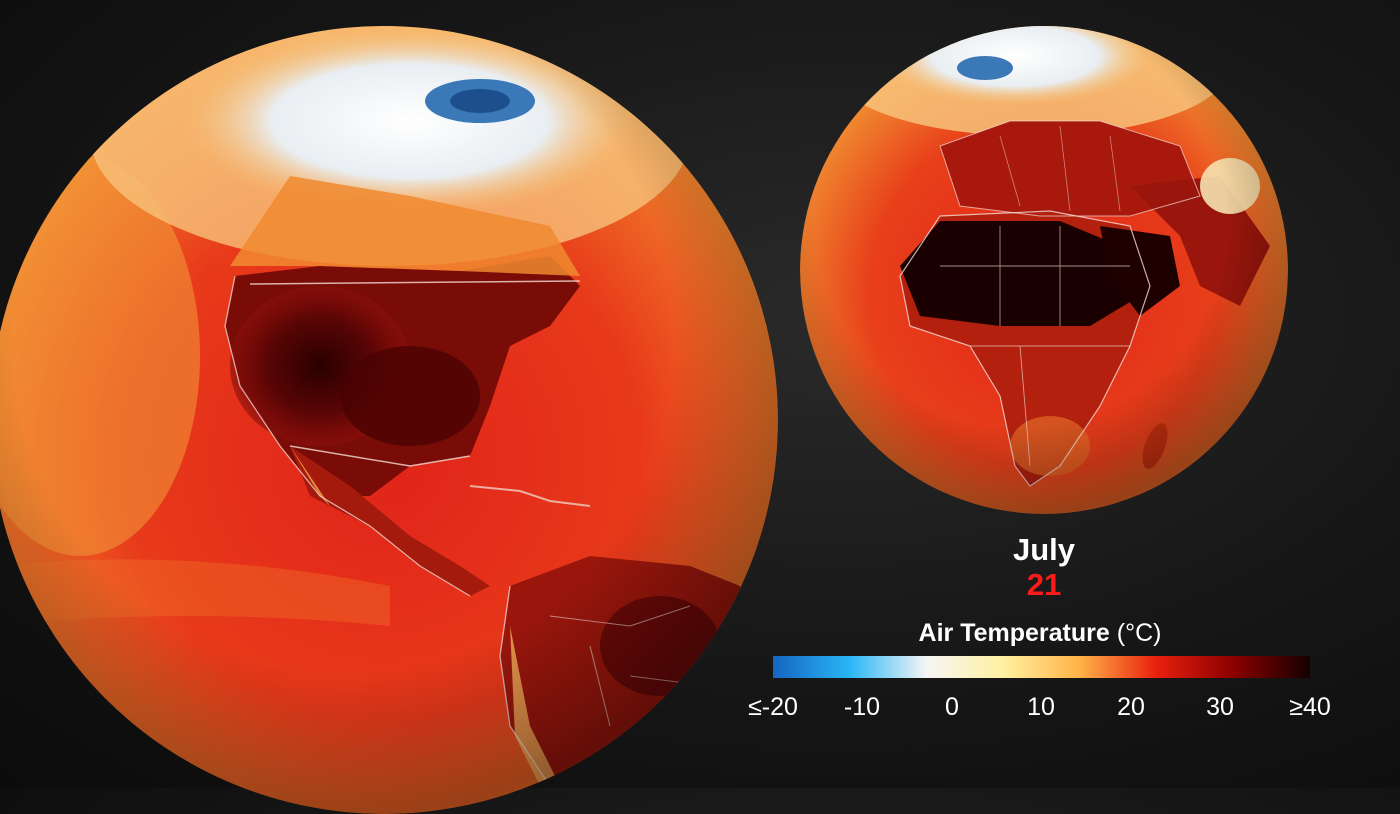  What do you see at coordinates (1041, 707) in the screenshot?
I see `tick-label-10: 10` at bounding box center [1041, 707].